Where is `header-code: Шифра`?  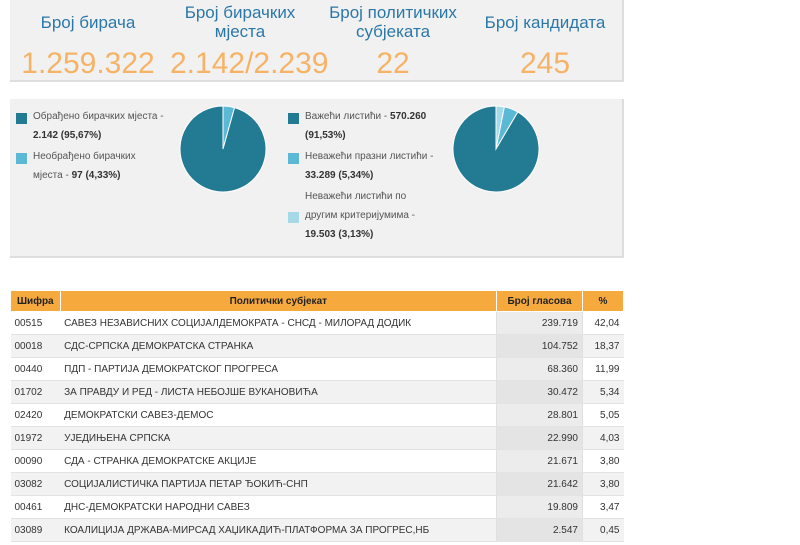 header-code: Шифра is located at coordinates (35, 301).